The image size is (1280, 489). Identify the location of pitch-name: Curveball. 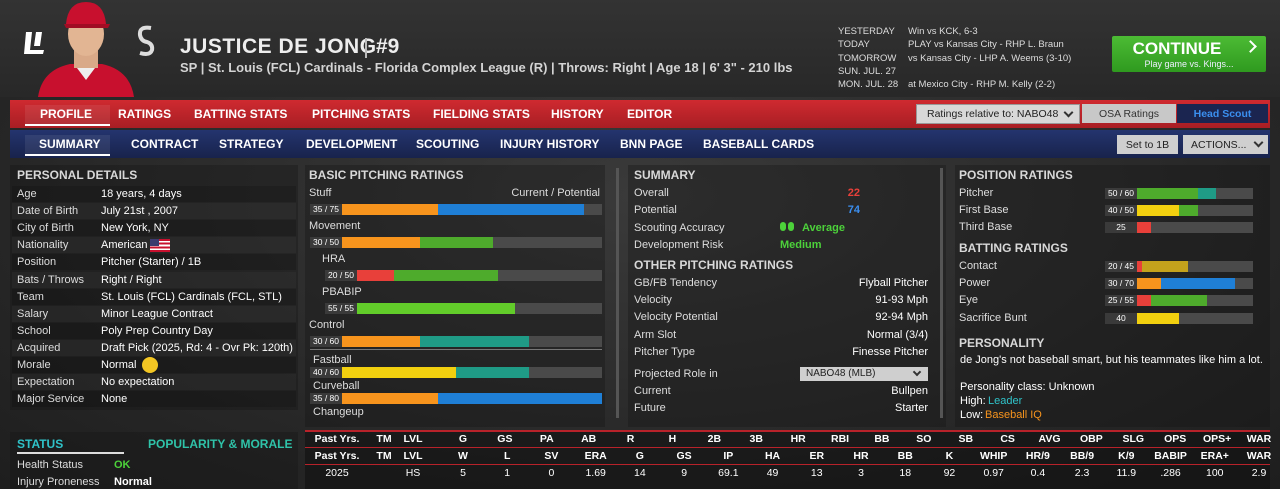
(336, 386).